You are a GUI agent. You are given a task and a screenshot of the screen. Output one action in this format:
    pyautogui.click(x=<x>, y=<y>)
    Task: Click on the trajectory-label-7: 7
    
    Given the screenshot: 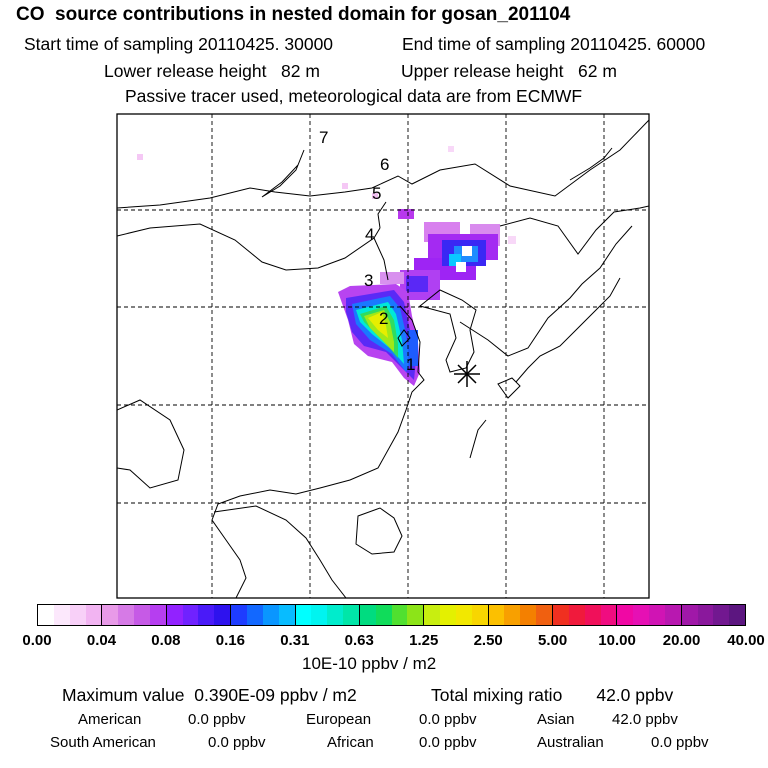 What is the action you would take?
    pyautogui.click(x=323, y=137)
    